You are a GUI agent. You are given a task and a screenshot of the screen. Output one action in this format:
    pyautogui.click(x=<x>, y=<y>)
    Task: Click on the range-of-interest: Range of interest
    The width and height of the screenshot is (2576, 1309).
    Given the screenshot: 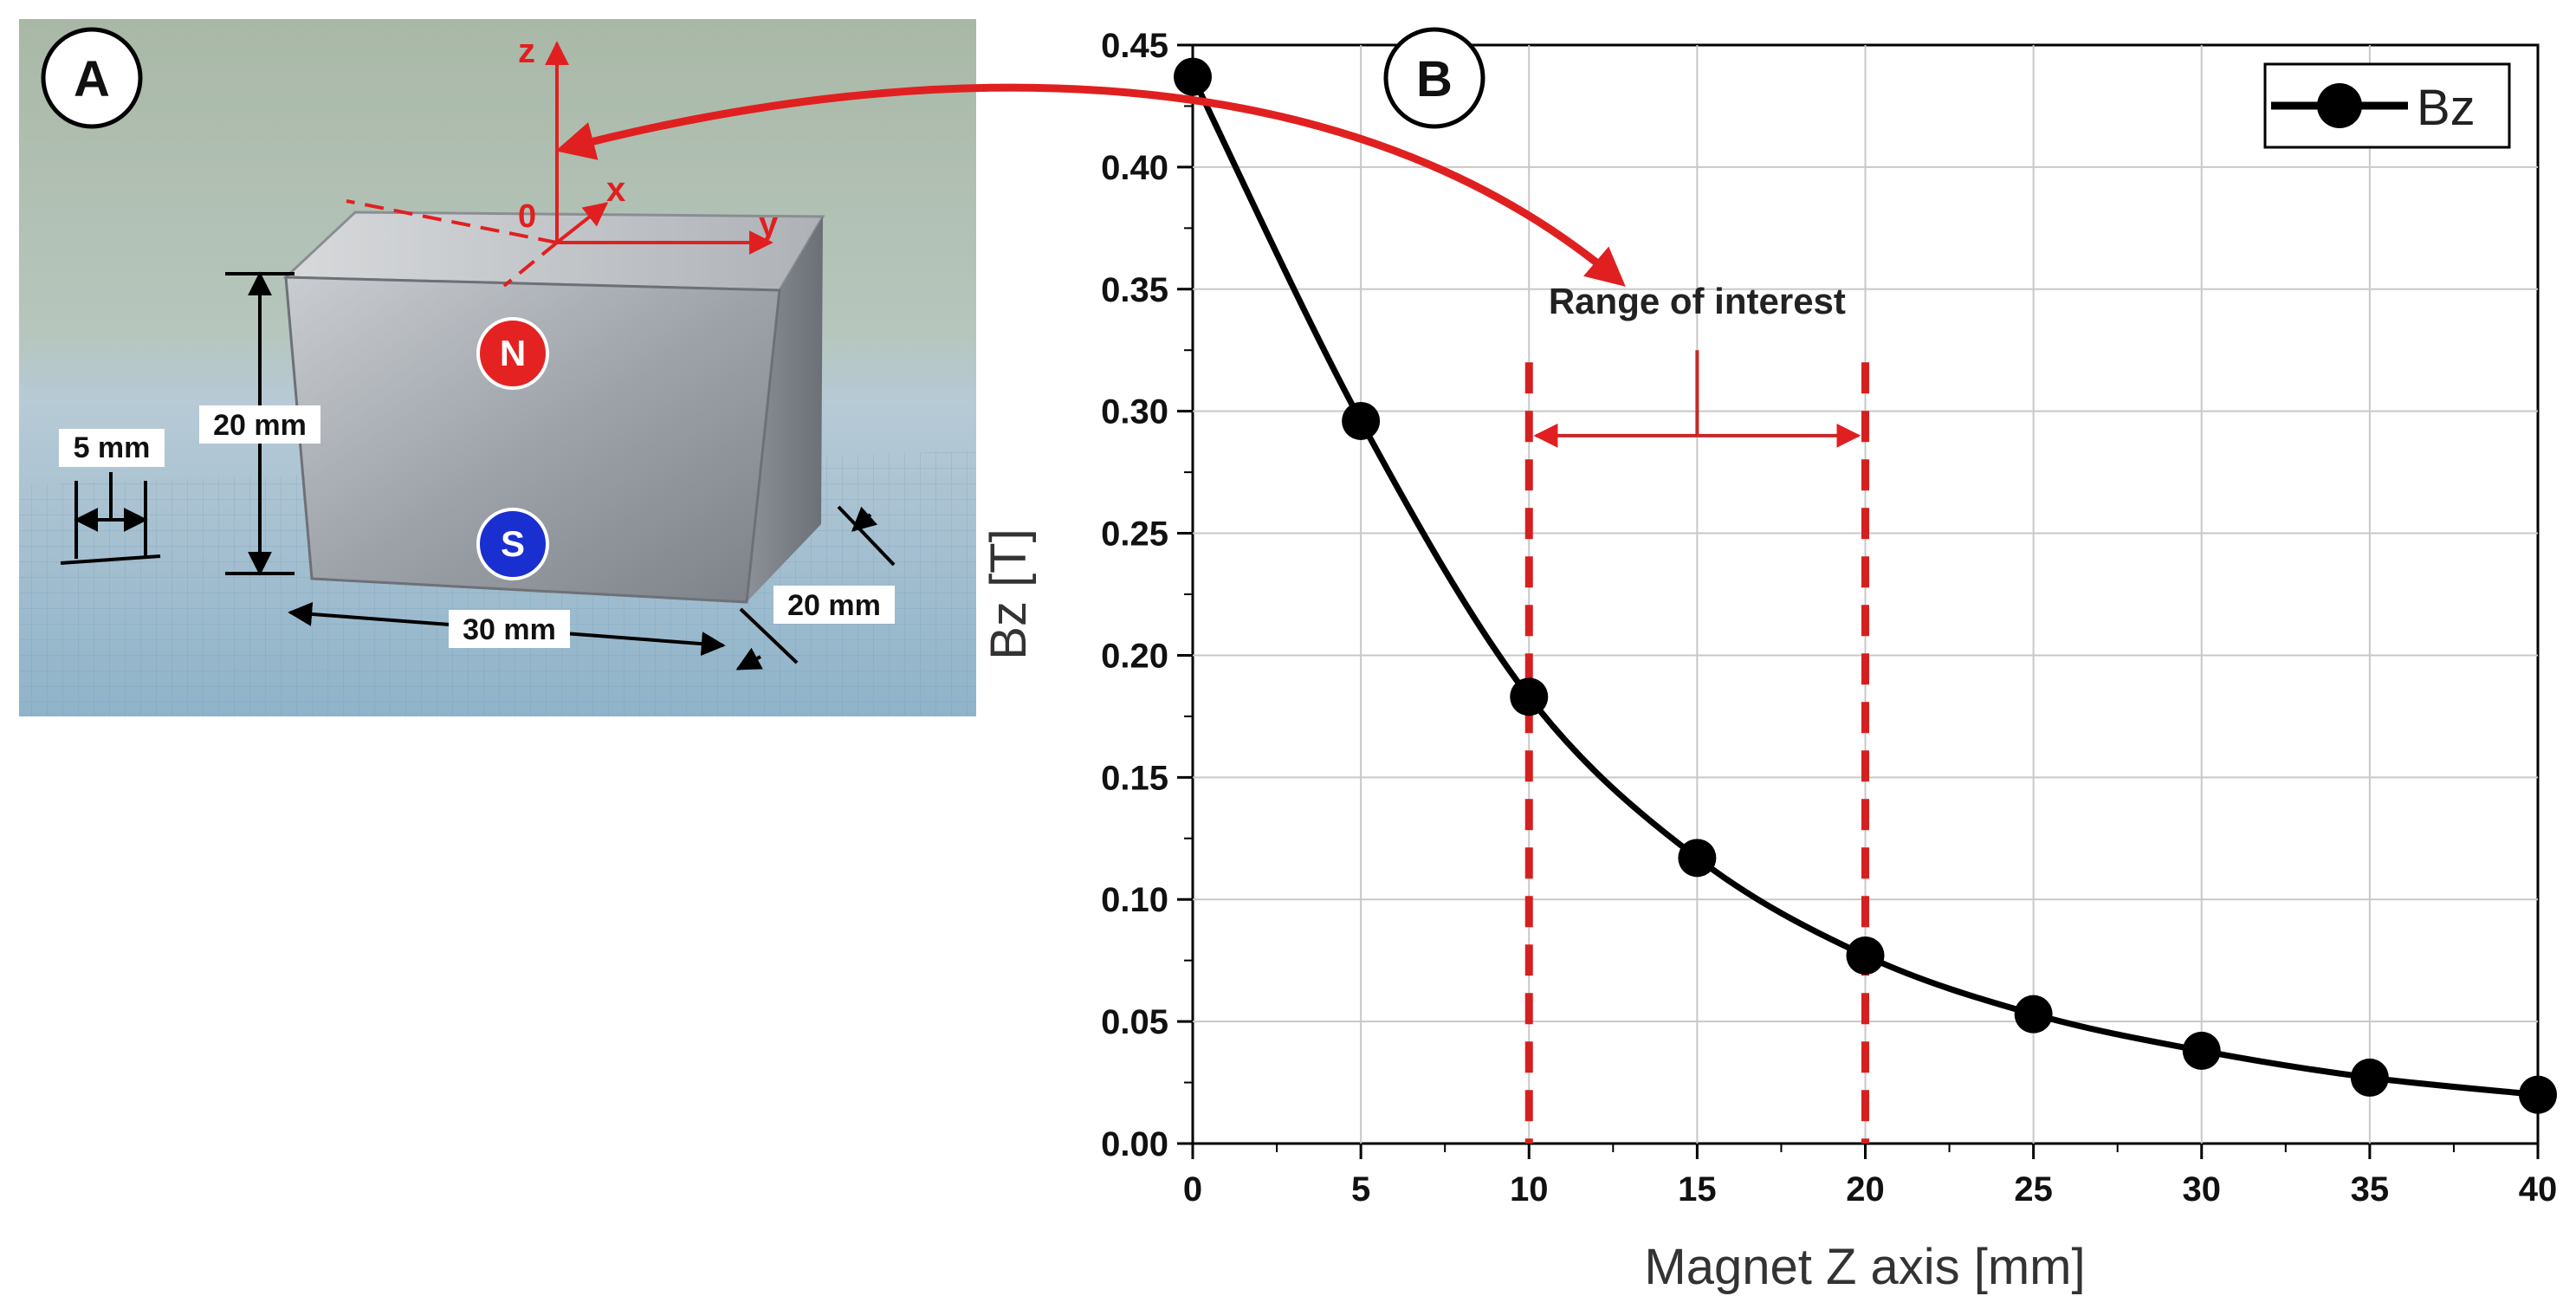 What is the action you would take?
    pyautogui.click(x=1696, y=712)
    